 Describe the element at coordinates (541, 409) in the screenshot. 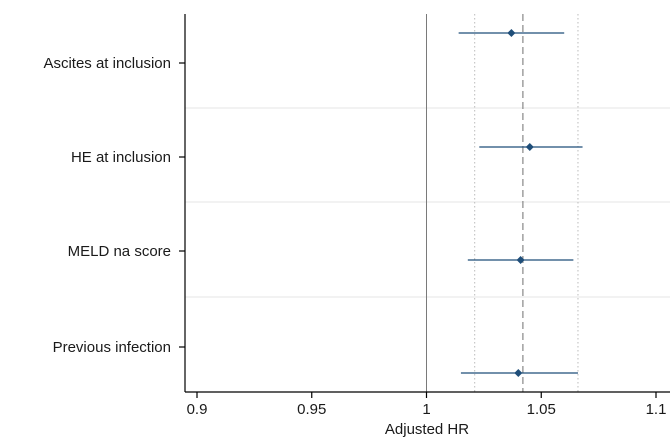

I see `x-tick-label-4: 1.05` at that location.